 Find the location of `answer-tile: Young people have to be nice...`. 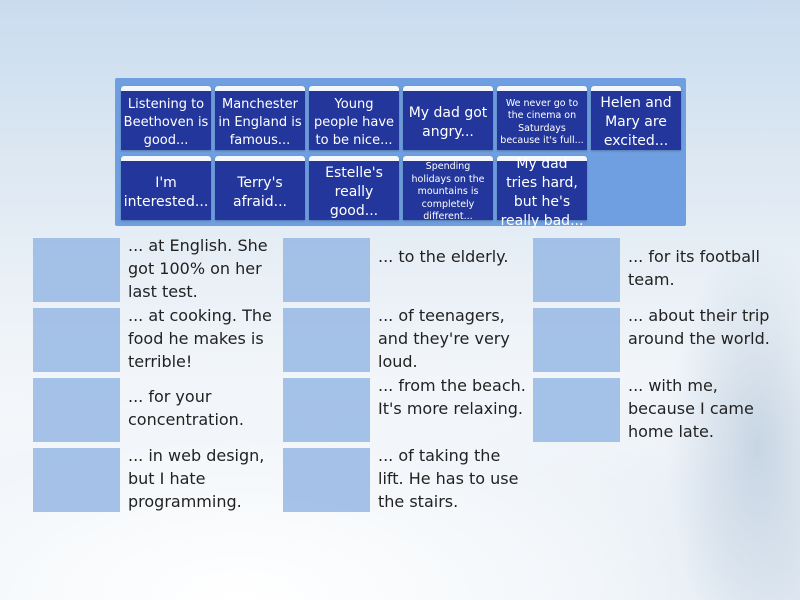

answer-tile: Young people have to be nice... is located at coordinates (354, 118).